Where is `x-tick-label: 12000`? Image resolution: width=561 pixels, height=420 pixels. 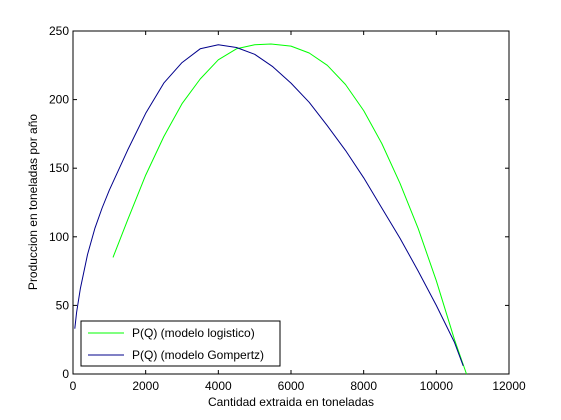 x-tick-label: 12000 is located at coordinates (509, 386).